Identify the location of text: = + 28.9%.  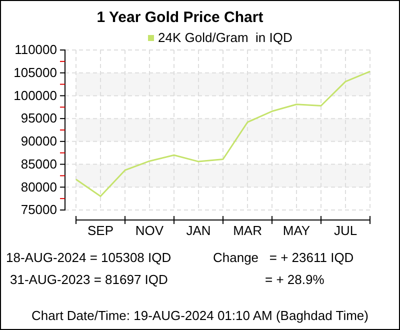
(295, 279).